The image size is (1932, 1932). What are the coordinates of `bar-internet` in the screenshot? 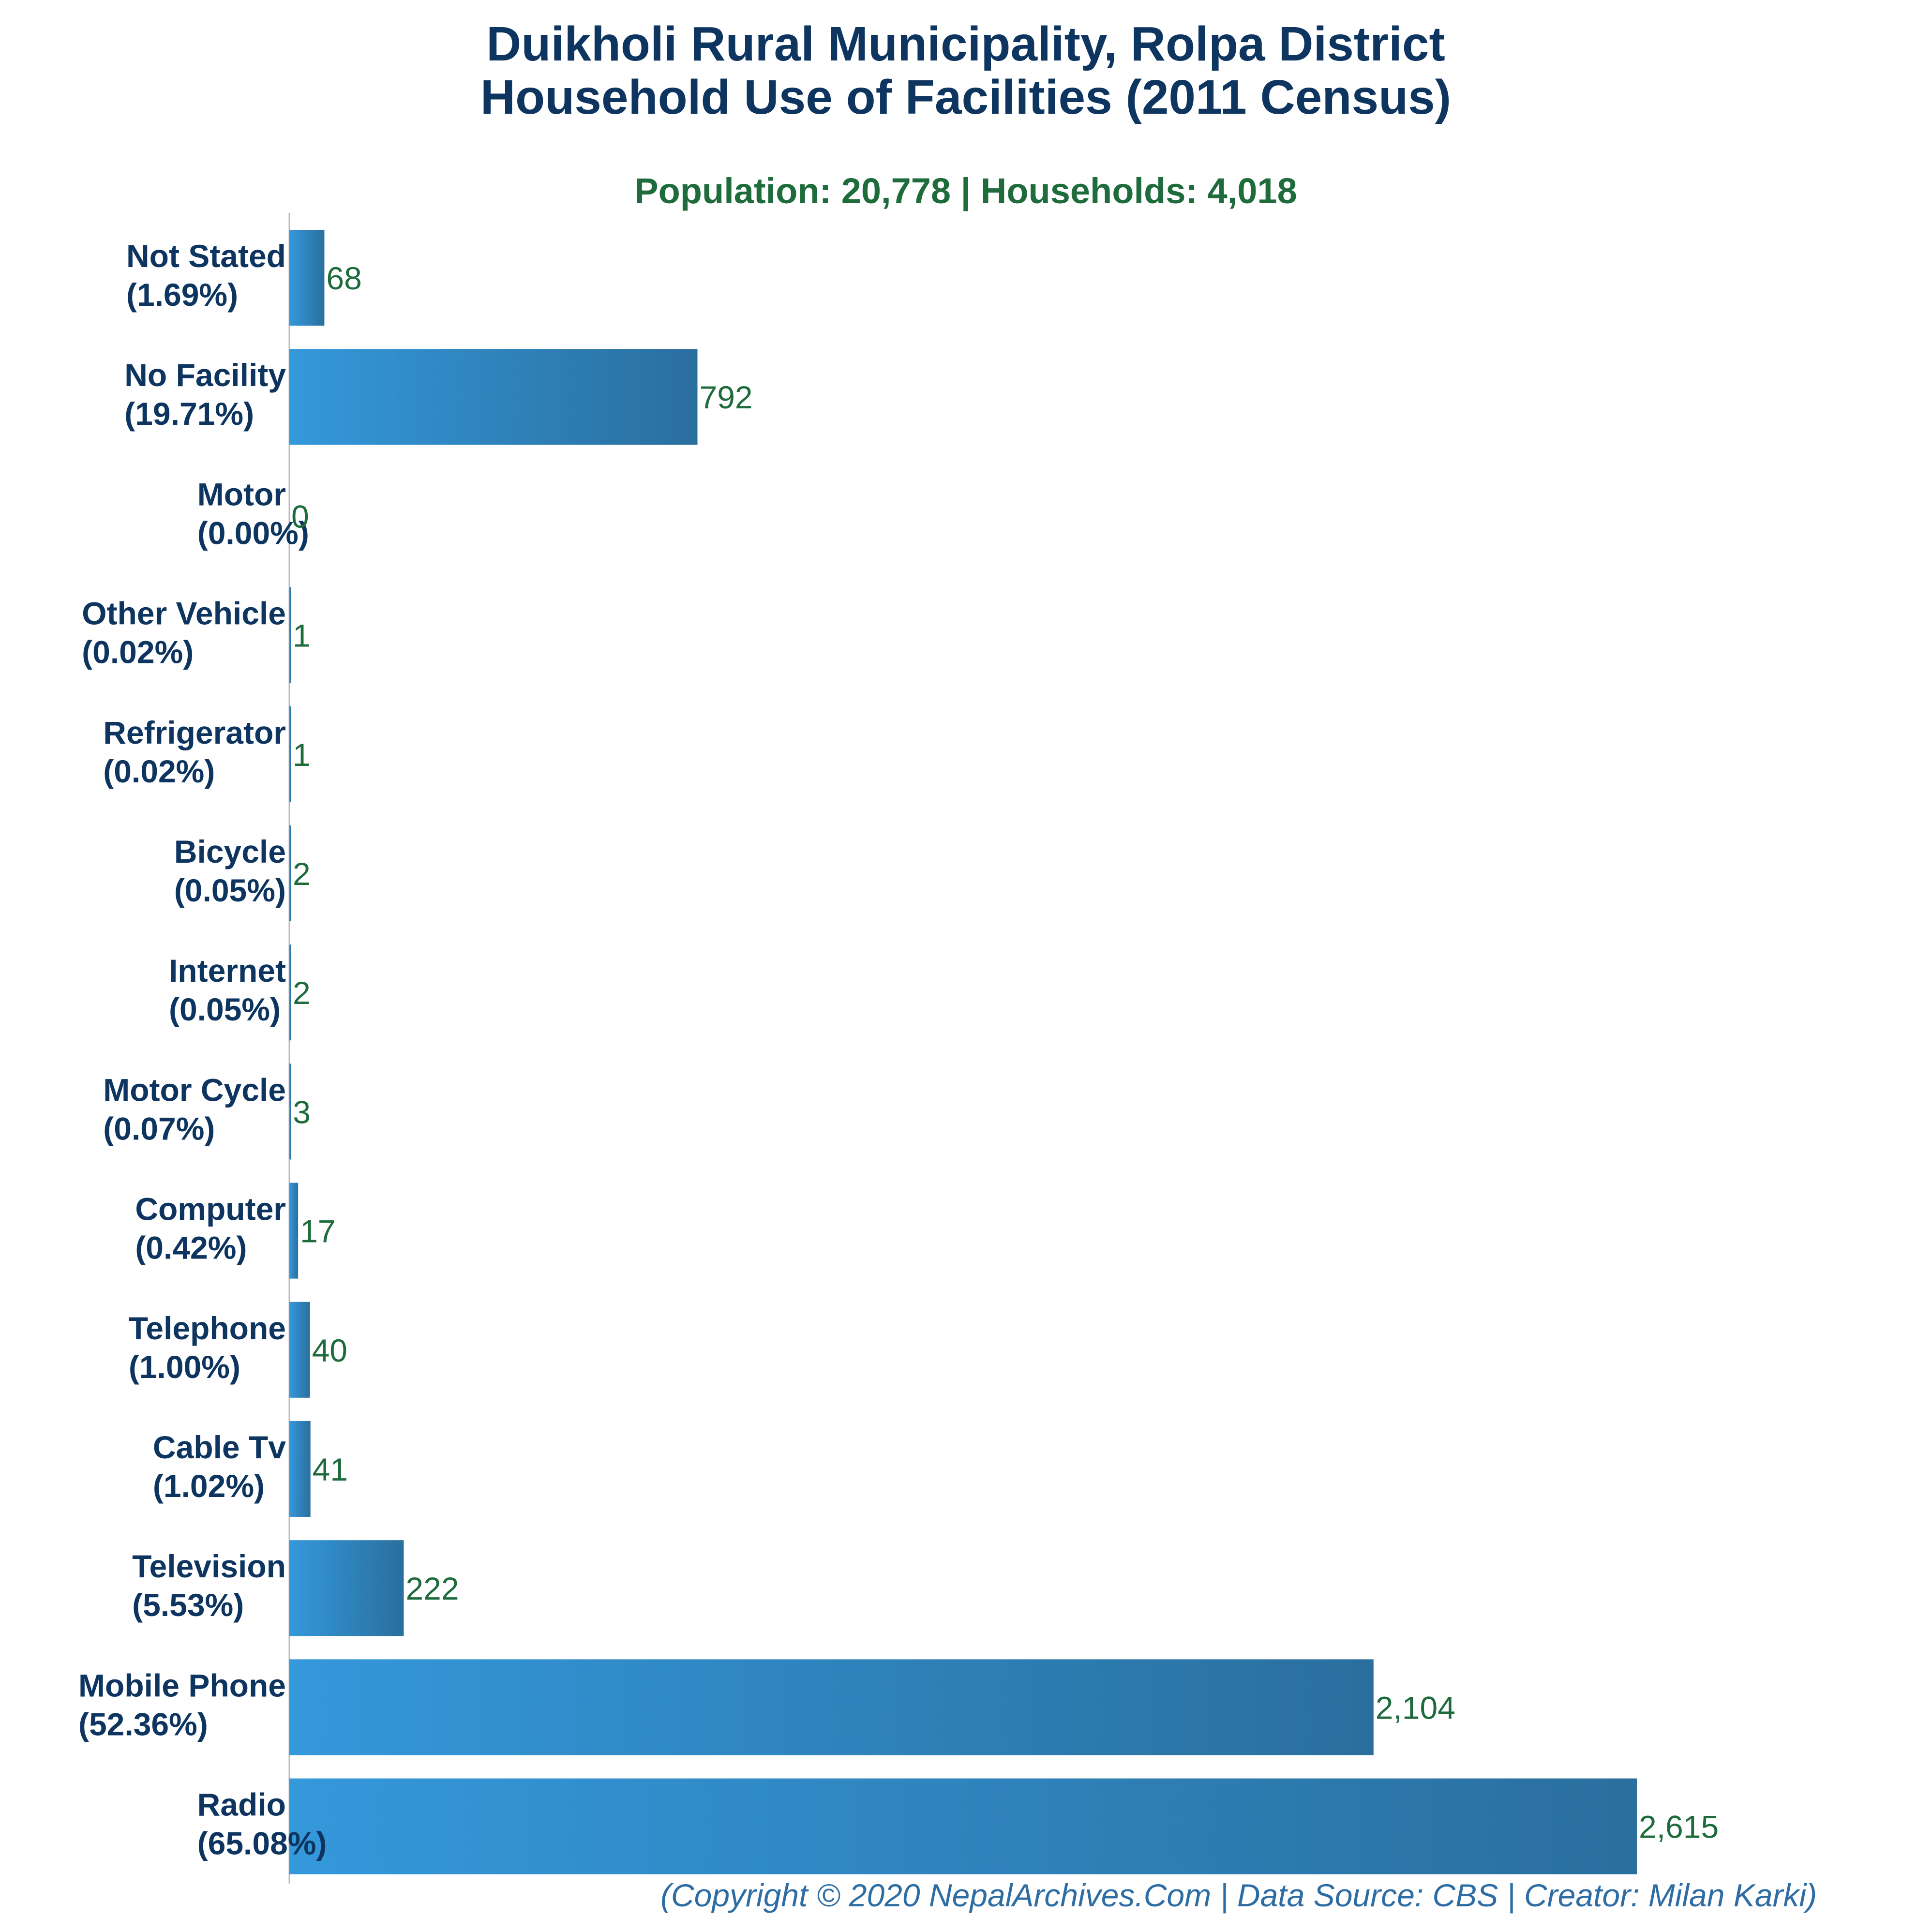 It's located at (290, 992).